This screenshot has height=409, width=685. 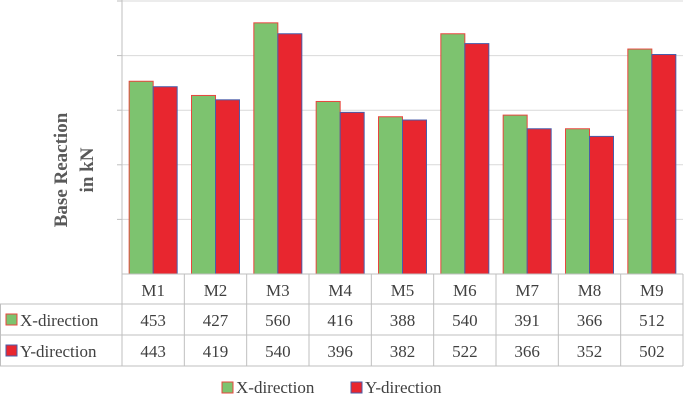 I want to click on bar-y-direction-m7, so click(x=539, y=201).